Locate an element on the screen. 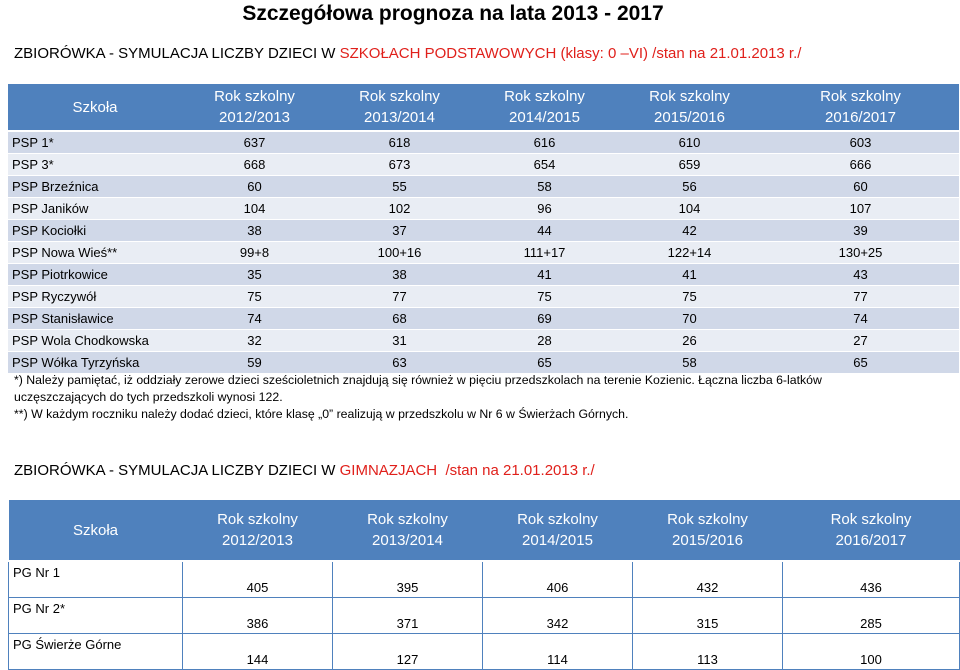 The height and width of the screenshot is (670, 960). cell-value: 44 is located at coordinates (544, 230).